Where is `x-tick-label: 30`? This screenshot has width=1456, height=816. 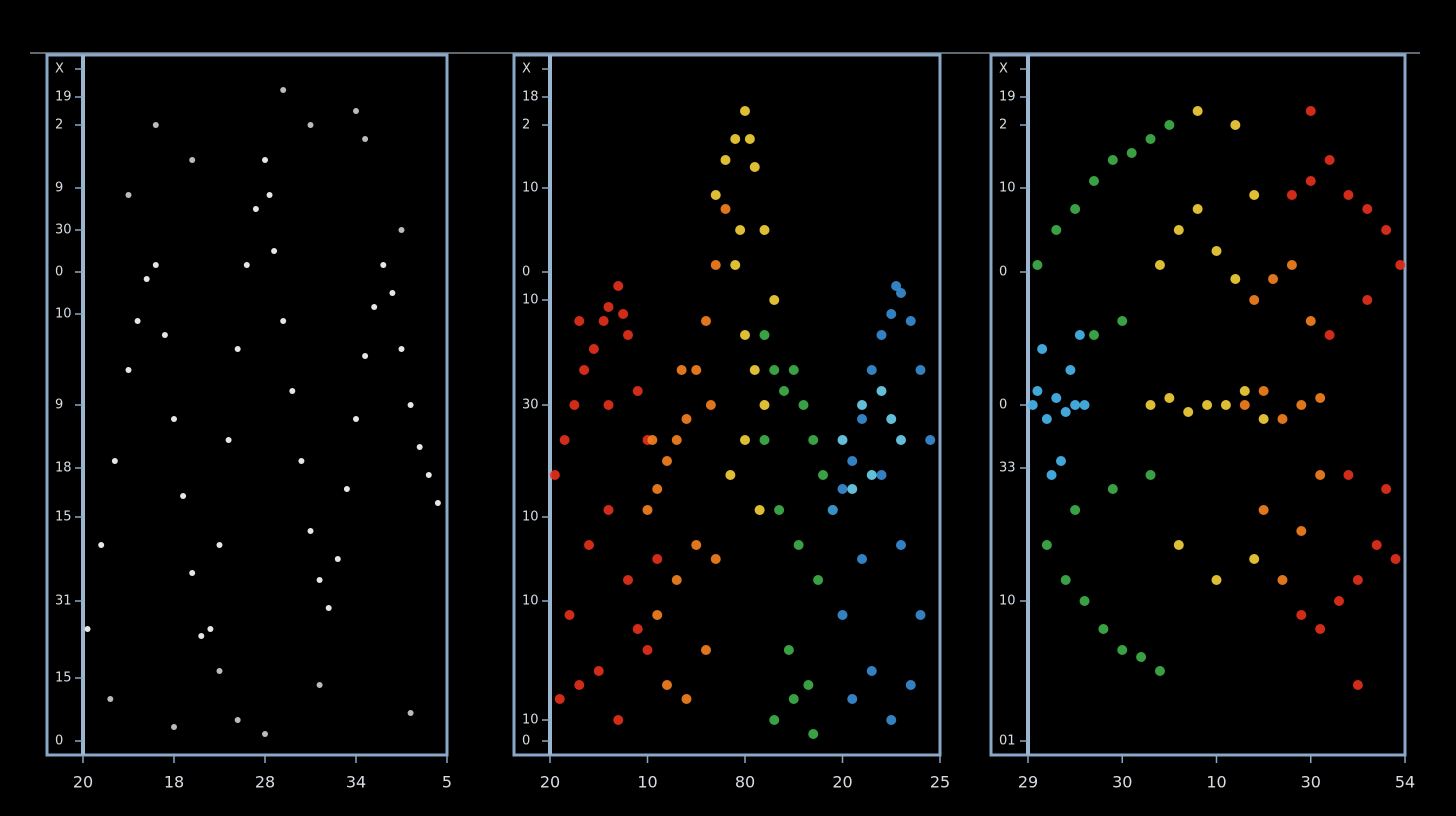 x-tick-label: 30 is located at coordinates (1311, 782).